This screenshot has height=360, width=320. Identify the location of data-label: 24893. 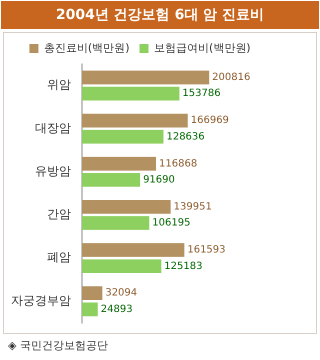
(116, 309).